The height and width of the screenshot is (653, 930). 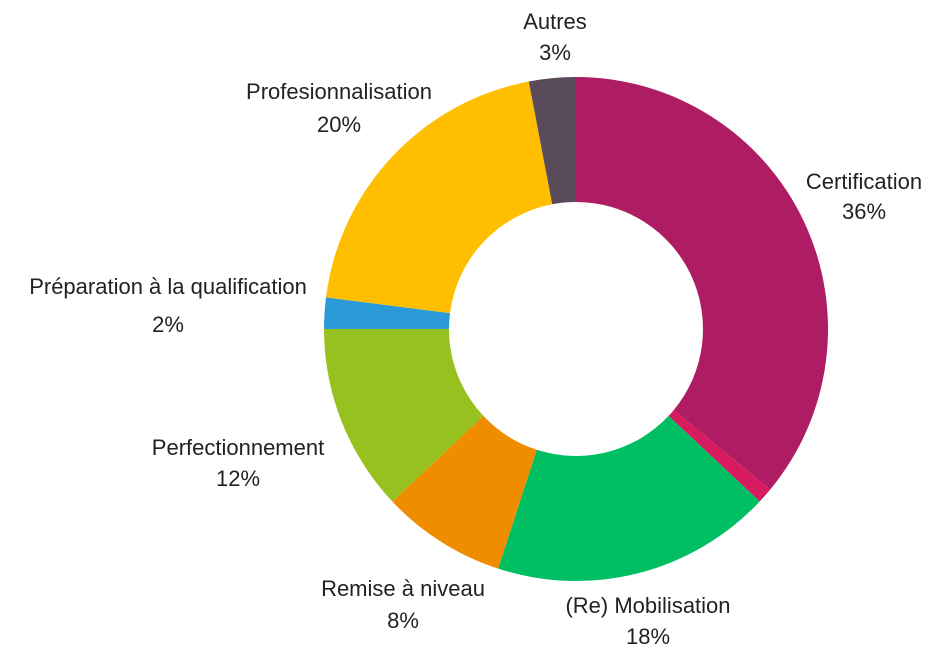 What do you see at coordinates (647, 605) in the screenshot?
I see `slice-label: (Re) Mobilisation` at bounding box center [647, 605].